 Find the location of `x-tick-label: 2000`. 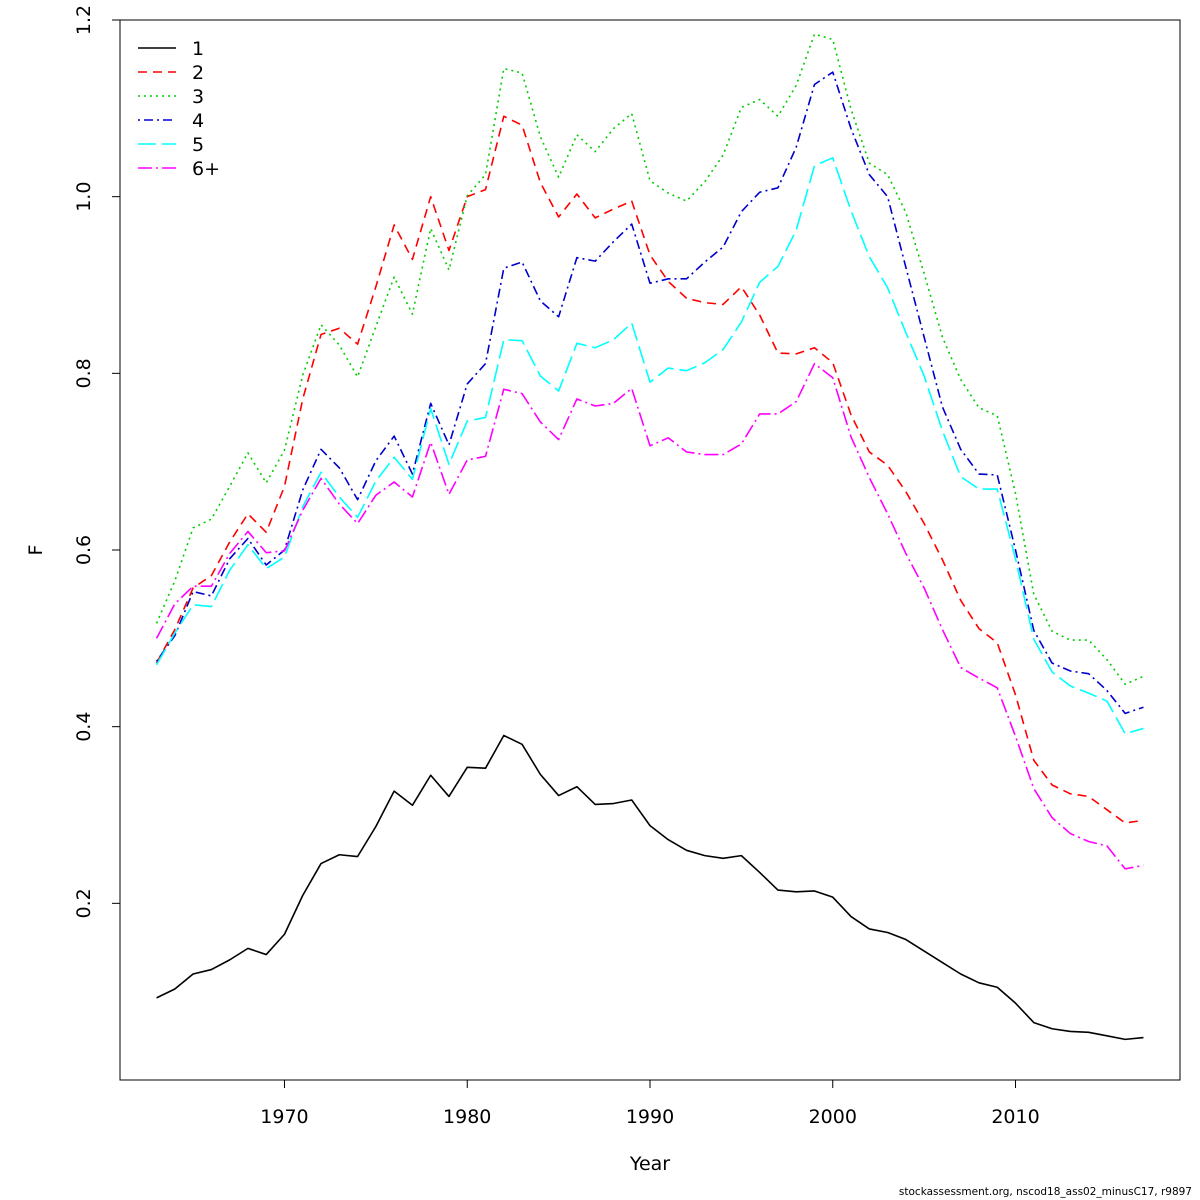

x-tick-label: 2000 is located at coordinates (833, 1117).